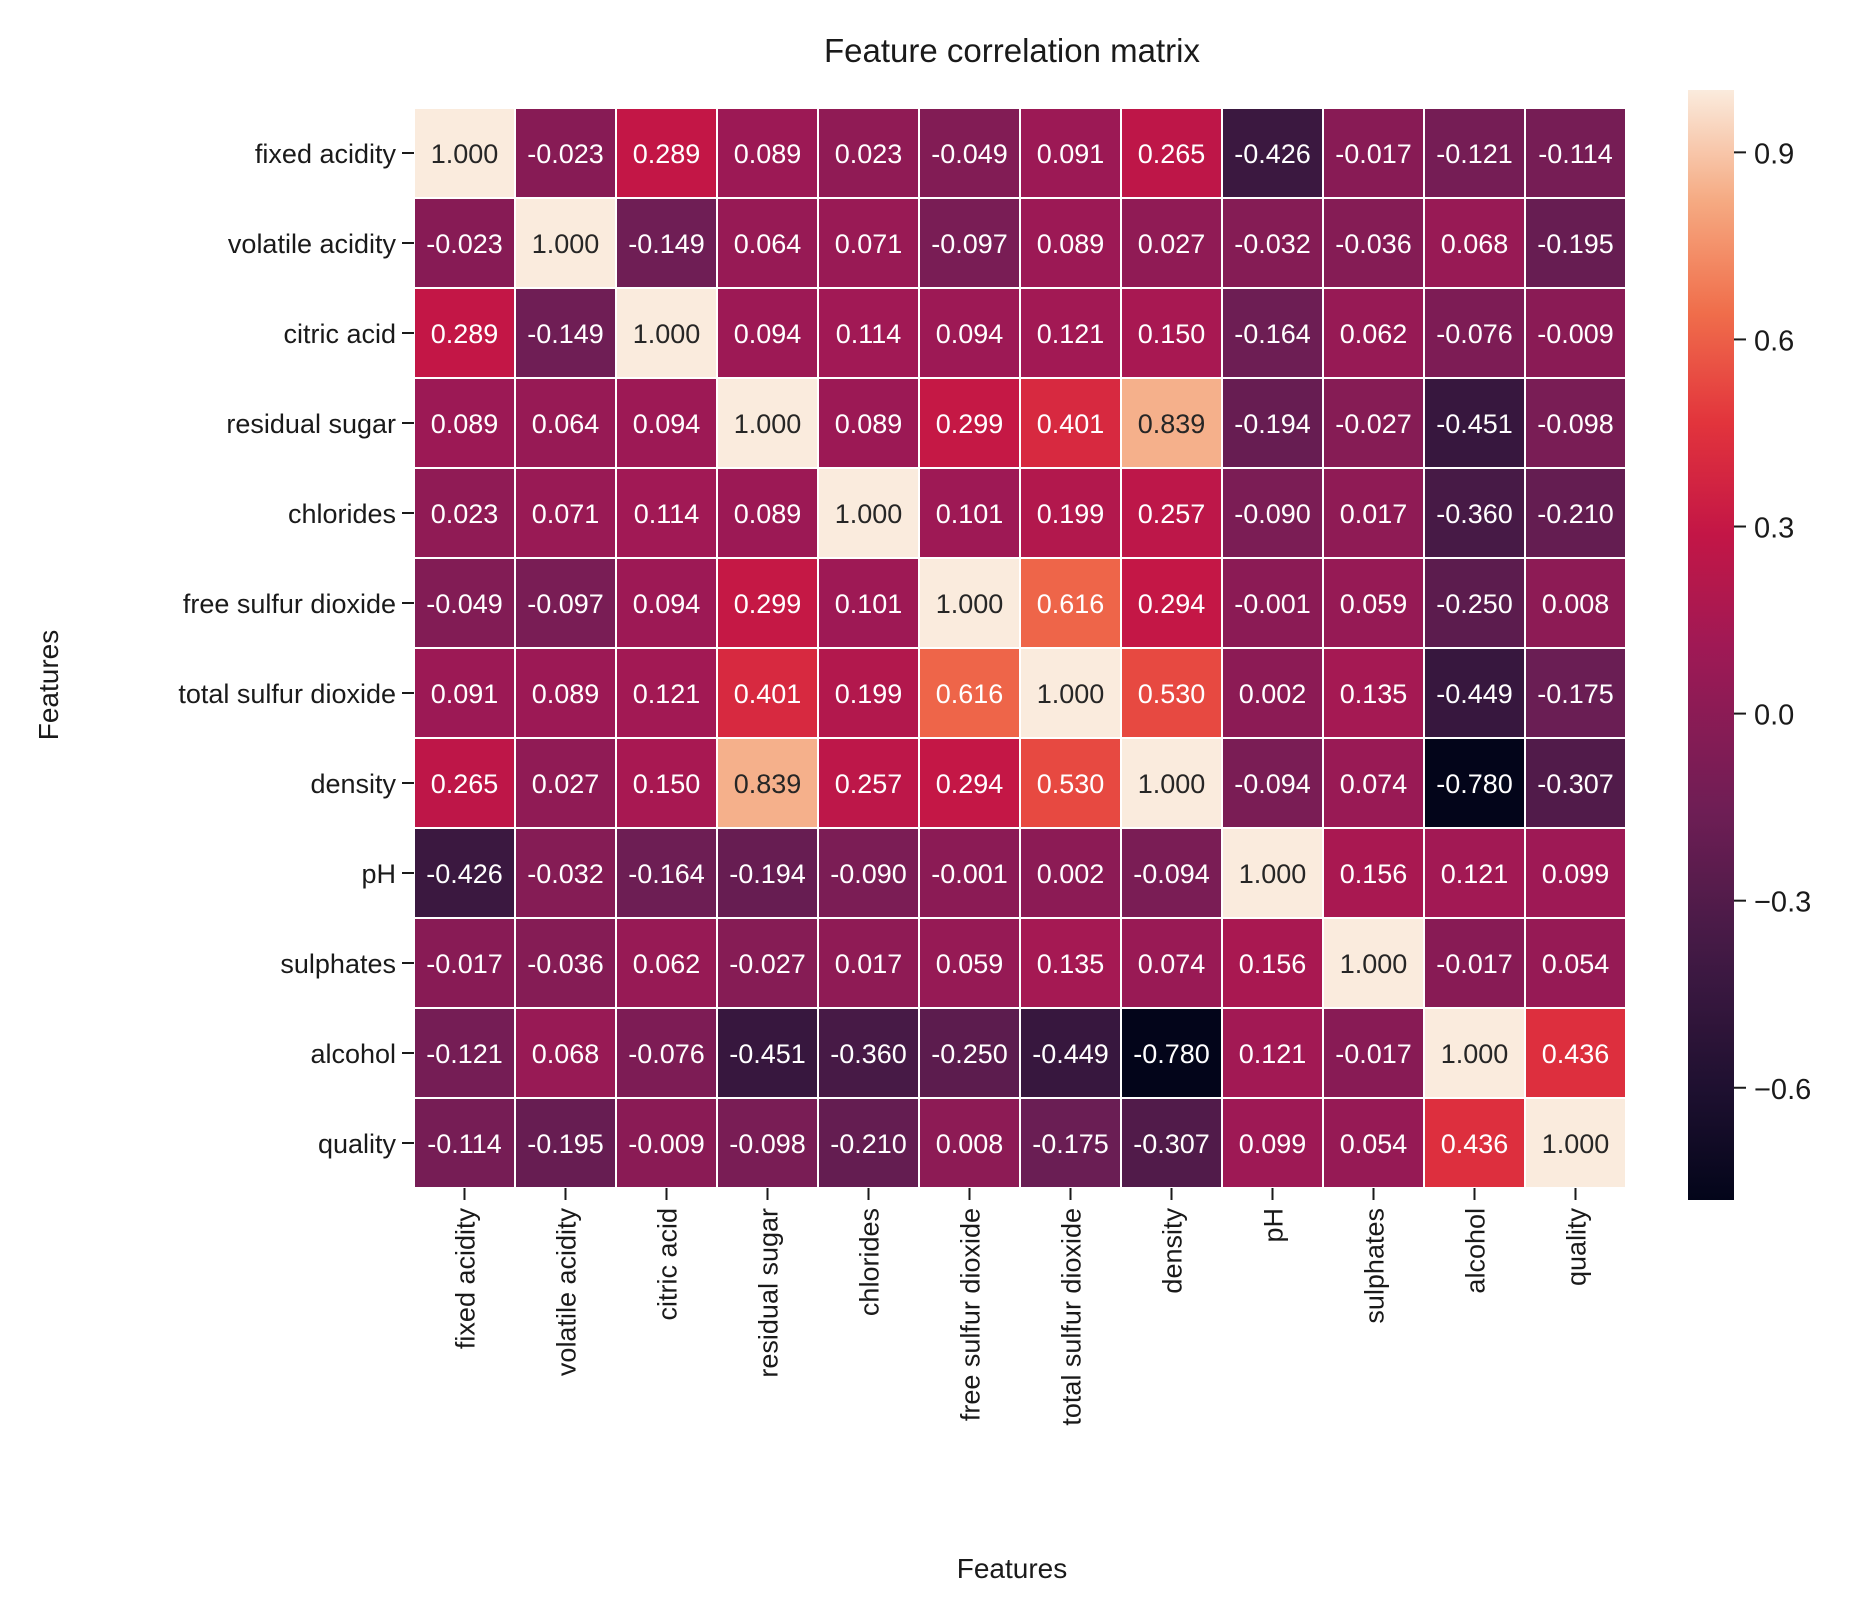 This screenshot has height=1609, width=1873. What do you see at coordinates (1171, 153) in the screenshot?
I see `heatmap-cell-fixed-acidity-density` at bounding box center [1171, 153].